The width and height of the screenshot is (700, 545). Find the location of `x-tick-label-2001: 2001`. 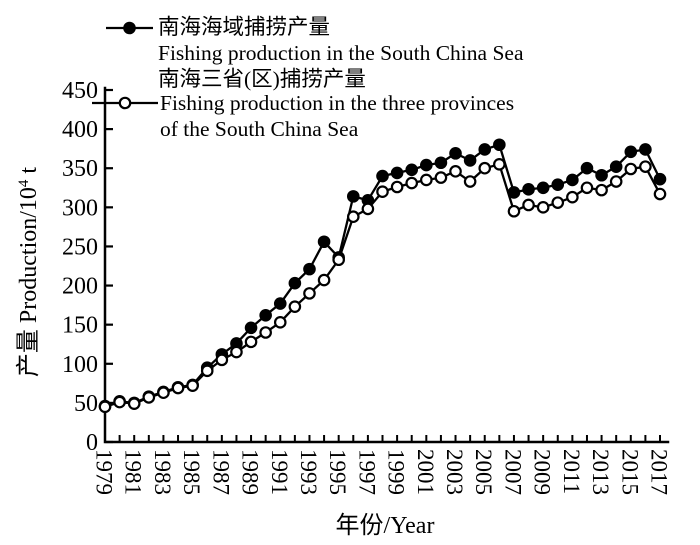

x-tick-label-2001: 2001 is located at coordinates (425, 472).